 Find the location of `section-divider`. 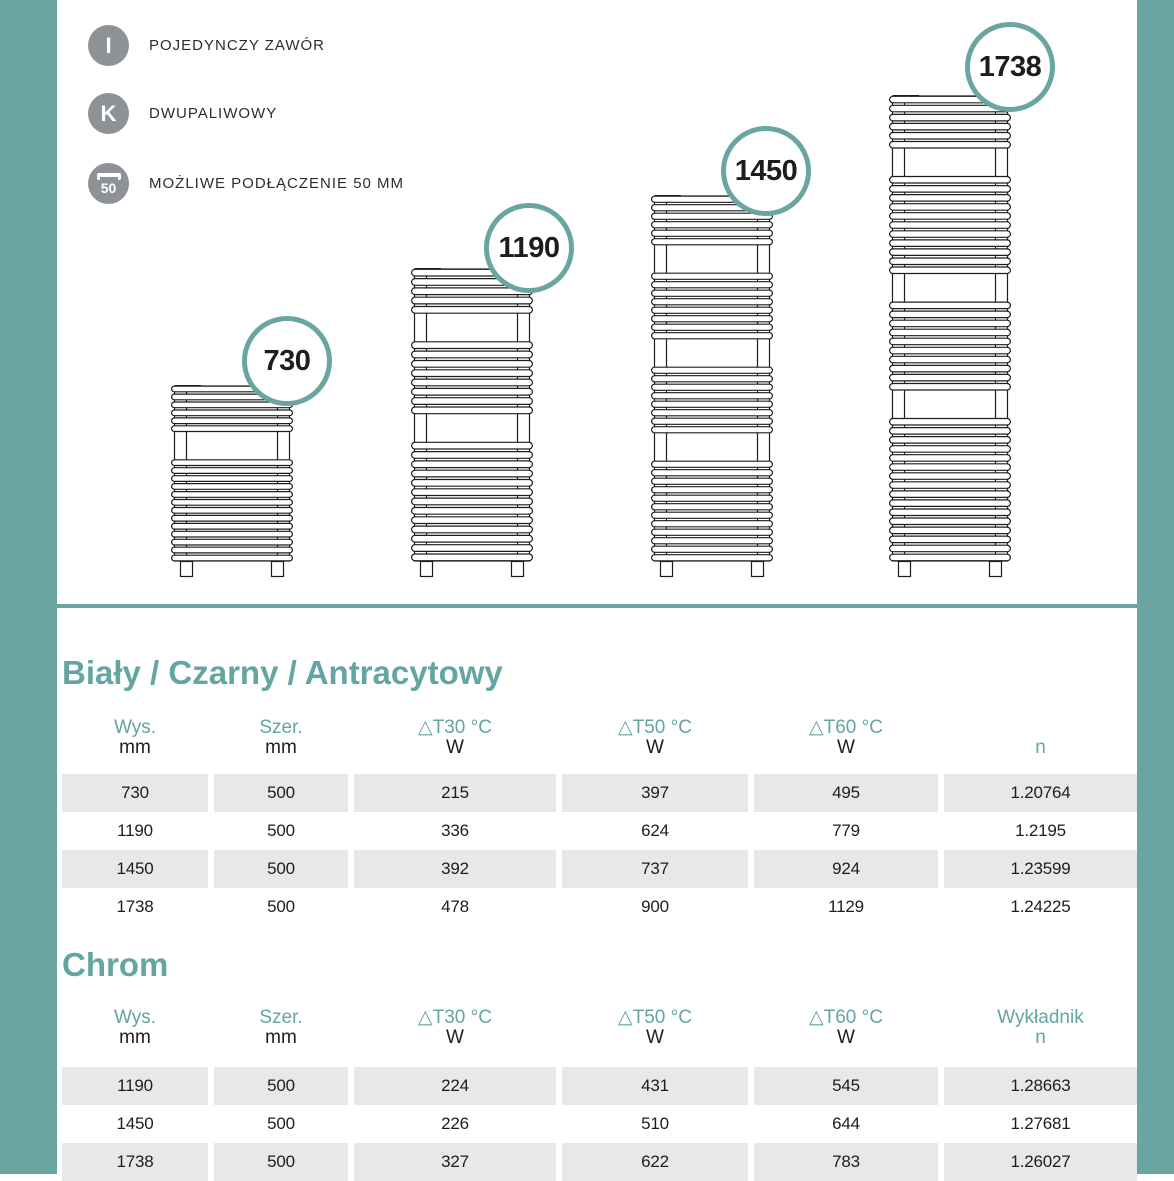

section-divider is located at coordinates (597, 606).